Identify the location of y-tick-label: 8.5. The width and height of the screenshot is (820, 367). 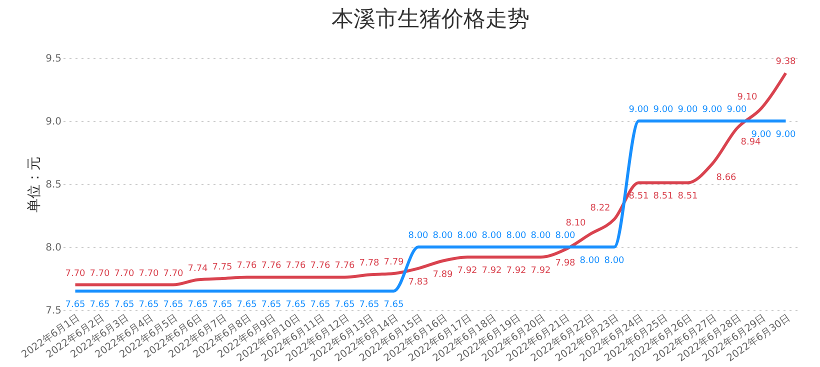
(54, 185).